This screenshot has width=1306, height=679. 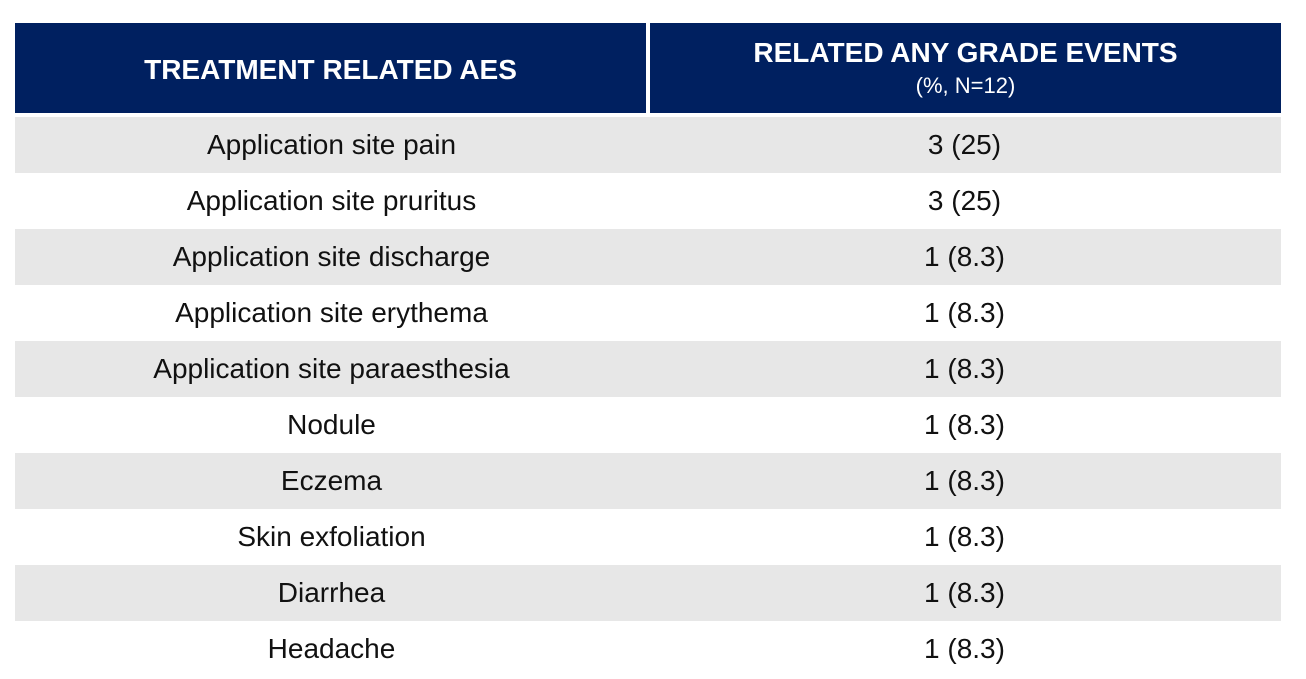 I want to click on header-text: TREATMENT RELATED AES, so click(x=330, y=69).